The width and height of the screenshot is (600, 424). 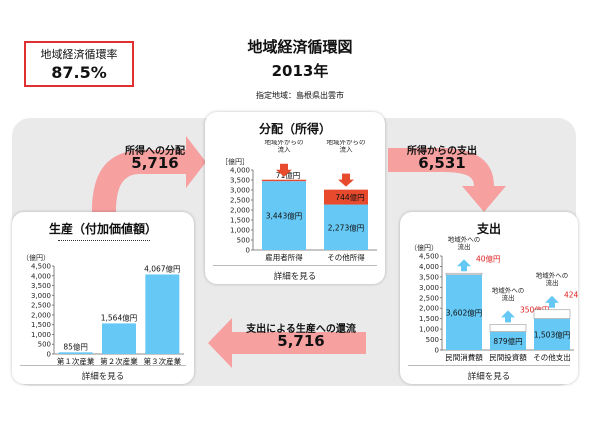 What do you see at coordinates (294, 129) in the screenshot?
I see `distribution-panel-title: 分配（所得）` at bounding box center [294, 129].